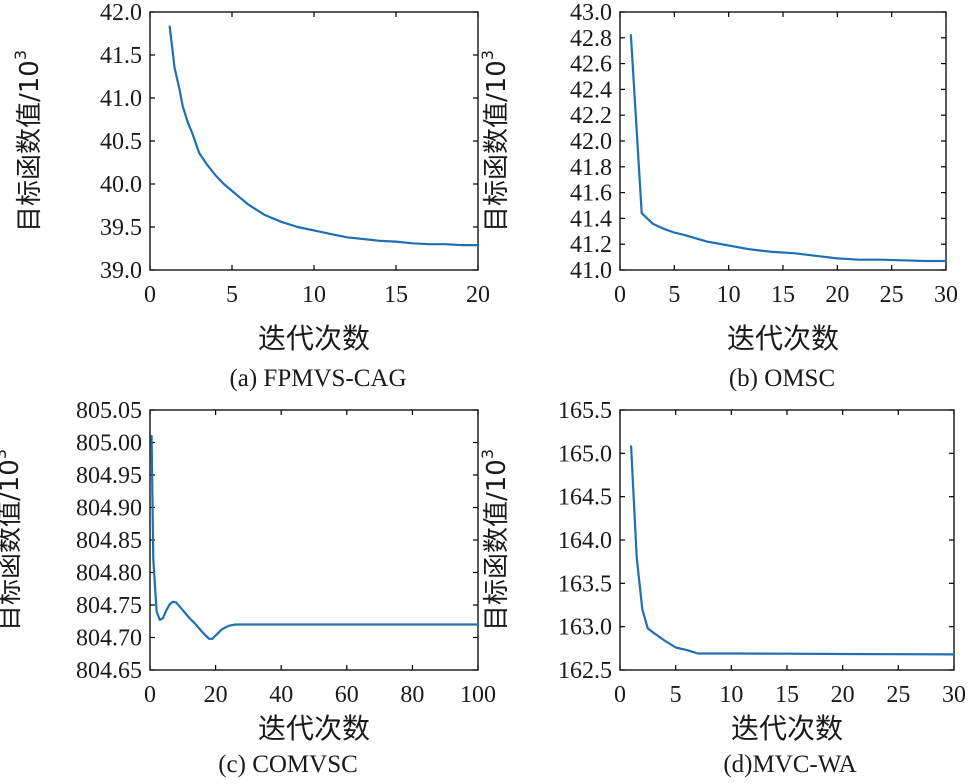 The image size is (971, 784). Describe the element at coordinates (121, 56) in the screenshot. I see `chart-0-y-tick-label-5: 41.5` at that location.